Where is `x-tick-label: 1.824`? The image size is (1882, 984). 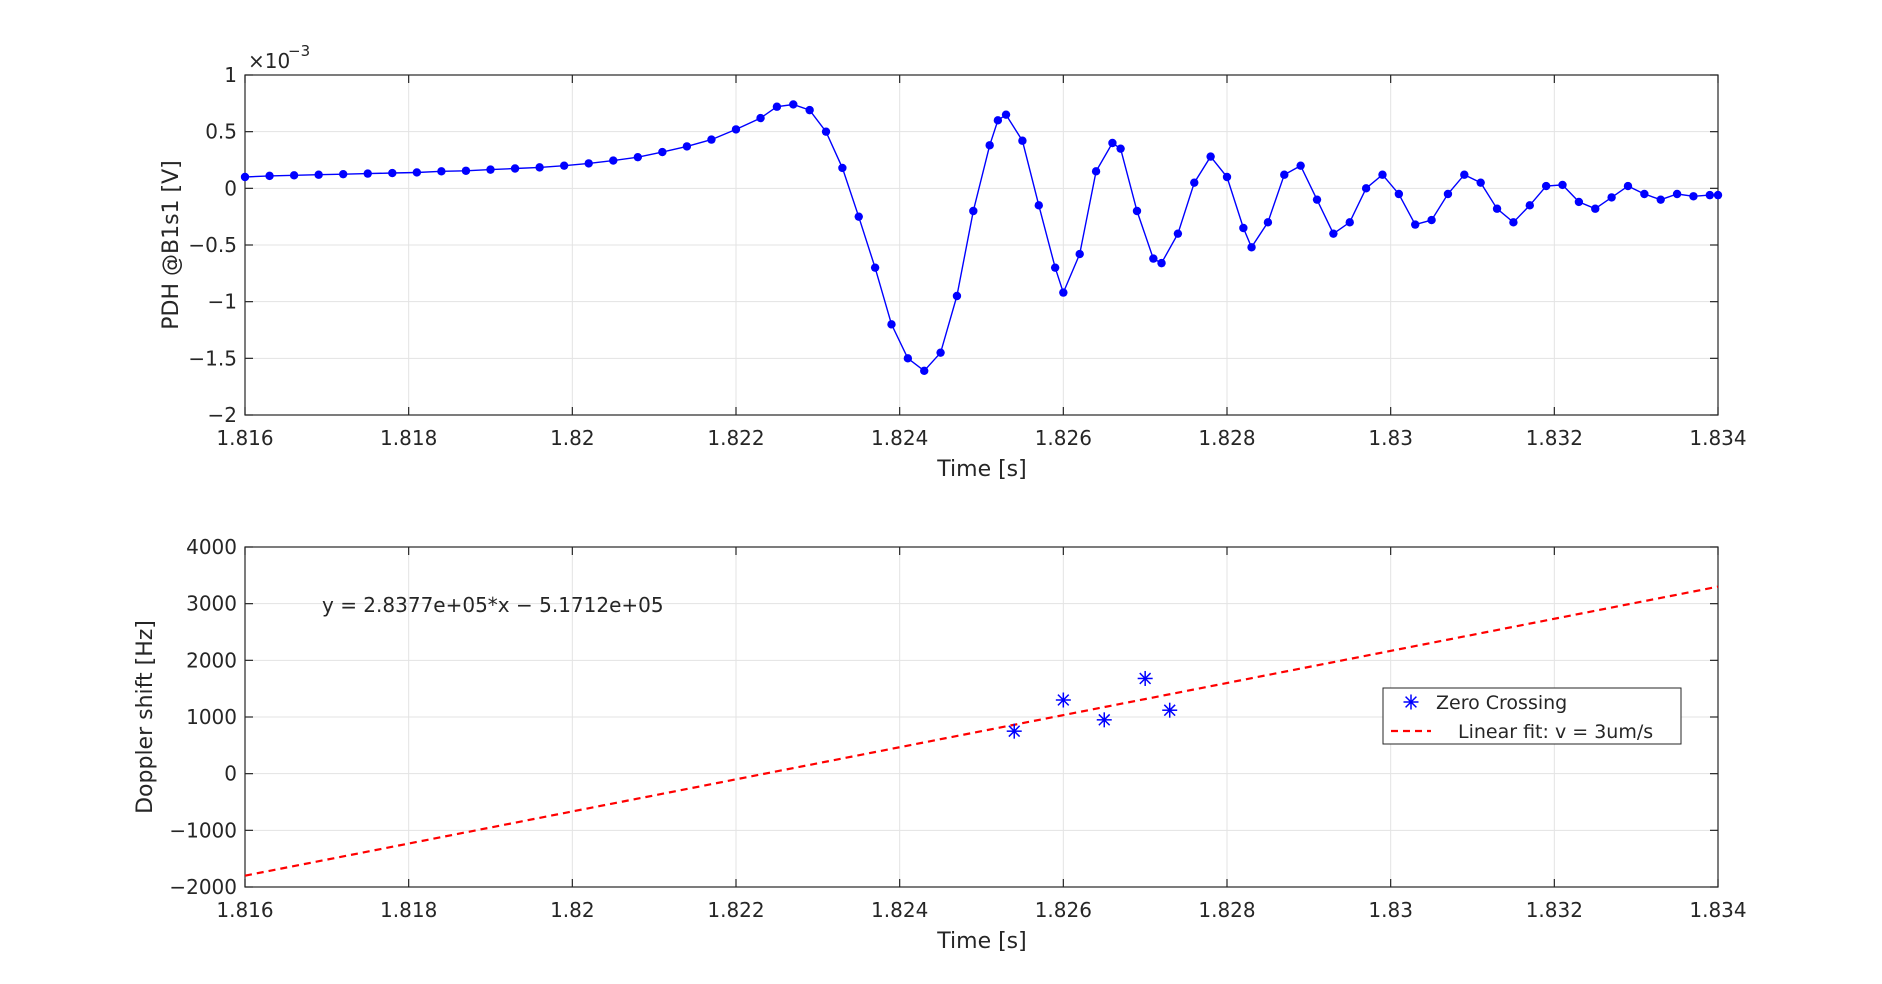 x-tick-label: 1.824 is located at coordinates (899, 910).